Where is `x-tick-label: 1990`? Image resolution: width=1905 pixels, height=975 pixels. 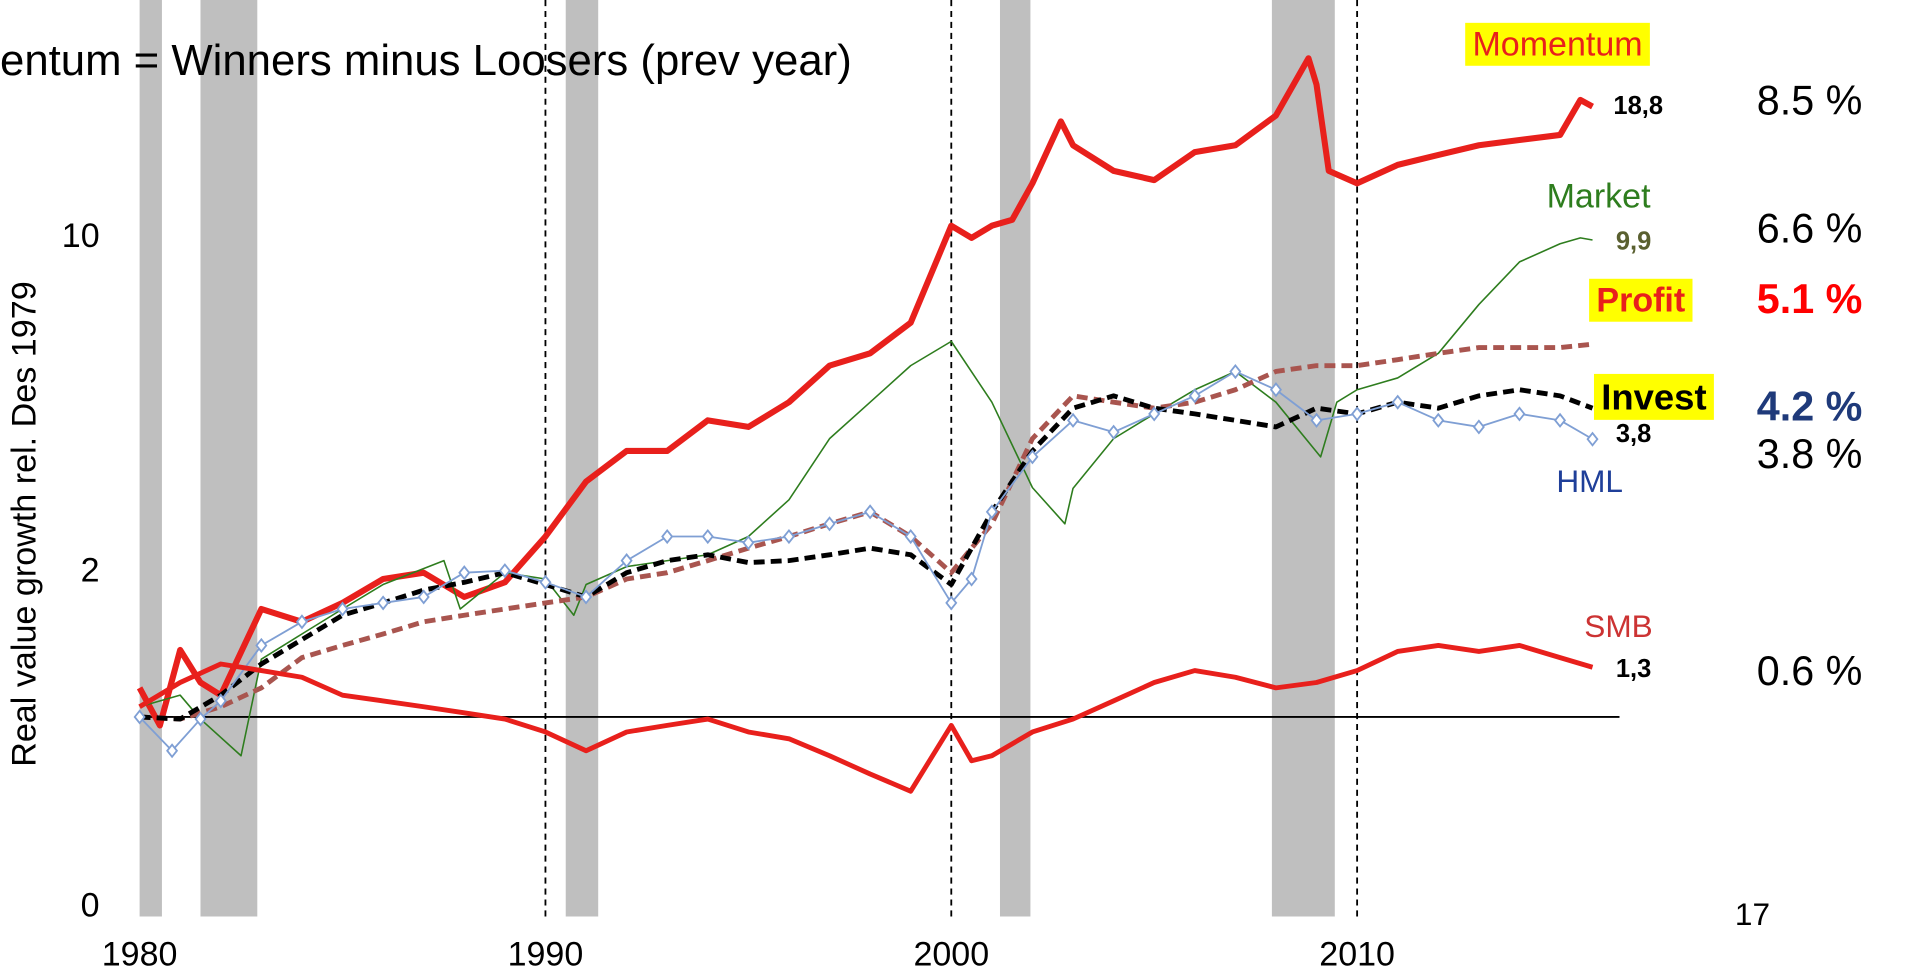
x-tick-label: 1990 is located at coordinates (546, 955).